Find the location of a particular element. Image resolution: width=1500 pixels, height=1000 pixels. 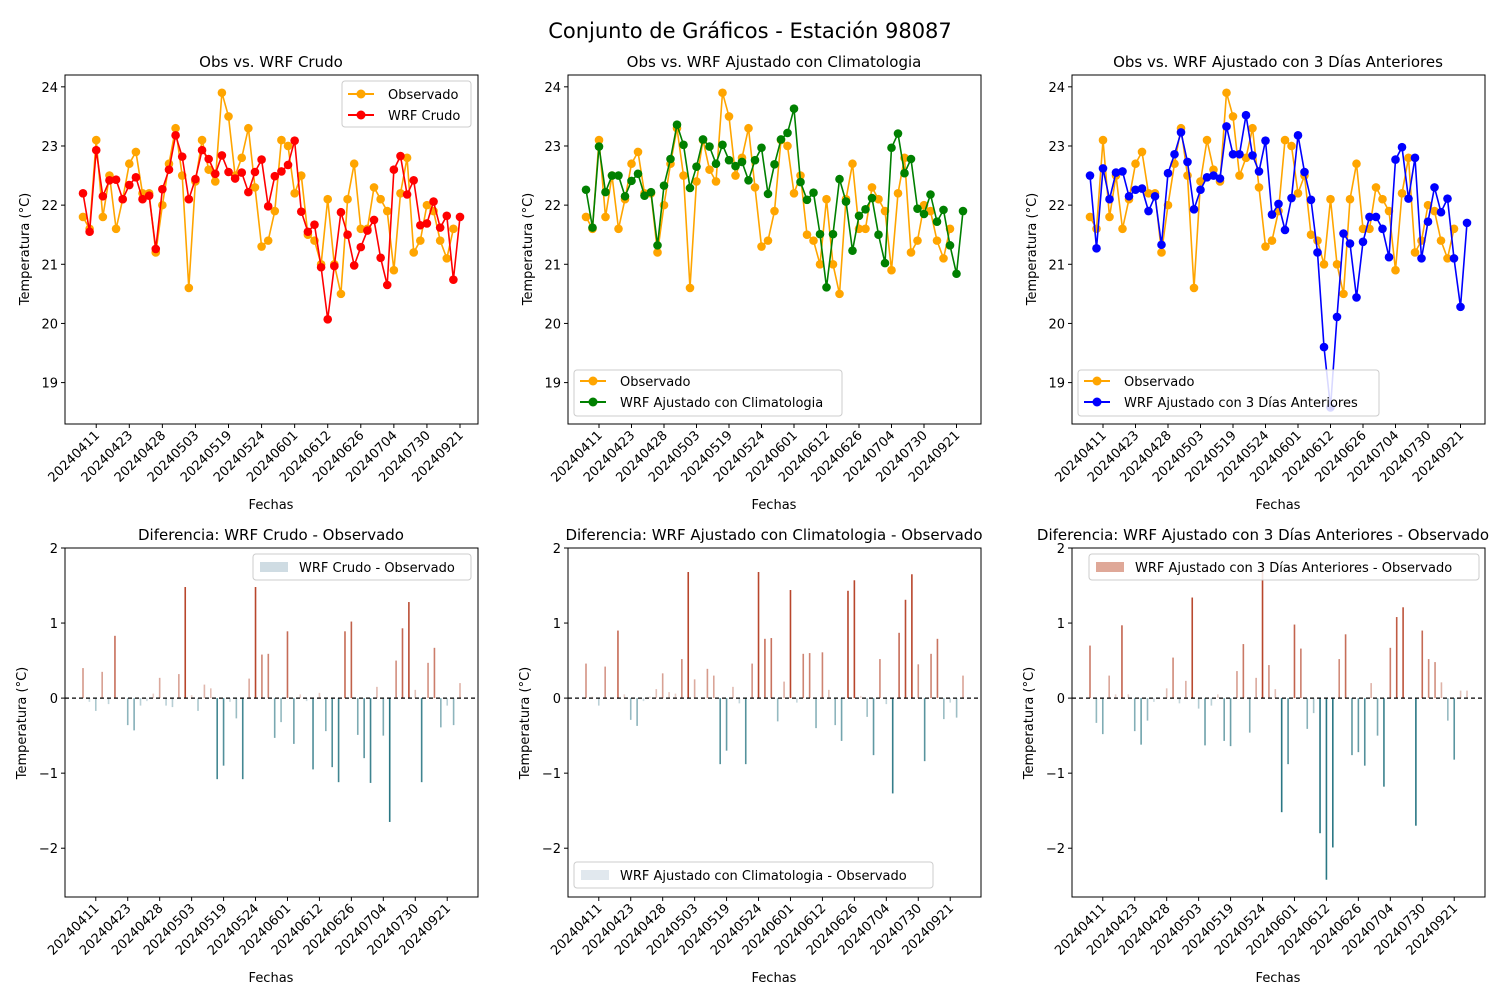

legend-label-wrf: WRF Crudo is located at coordinates (424, 116).